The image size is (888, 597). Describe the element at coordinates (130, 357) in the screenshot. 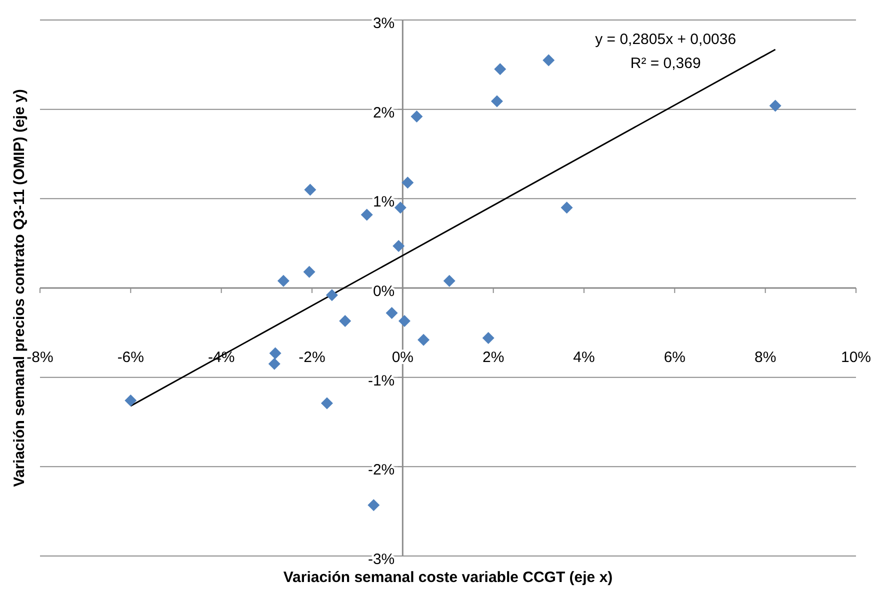

I see `x-tick-label: -6%` at that location.